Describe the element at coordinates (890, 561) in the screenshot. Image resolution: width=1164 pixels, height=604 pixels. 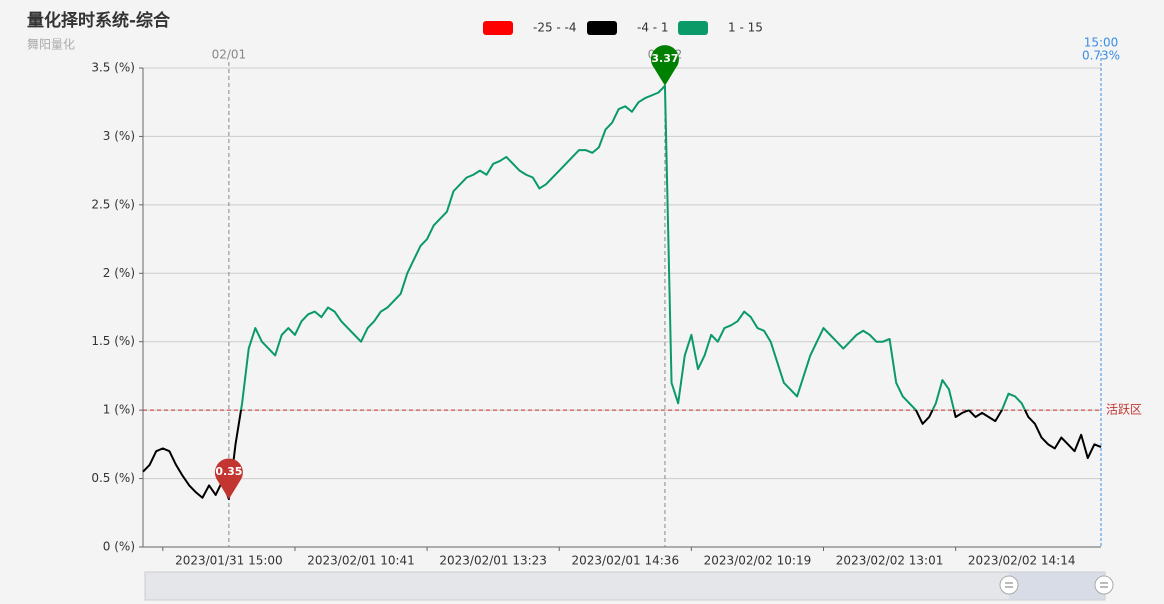
I see `x-tick-label: 2023/02/02 13:01` at that location.